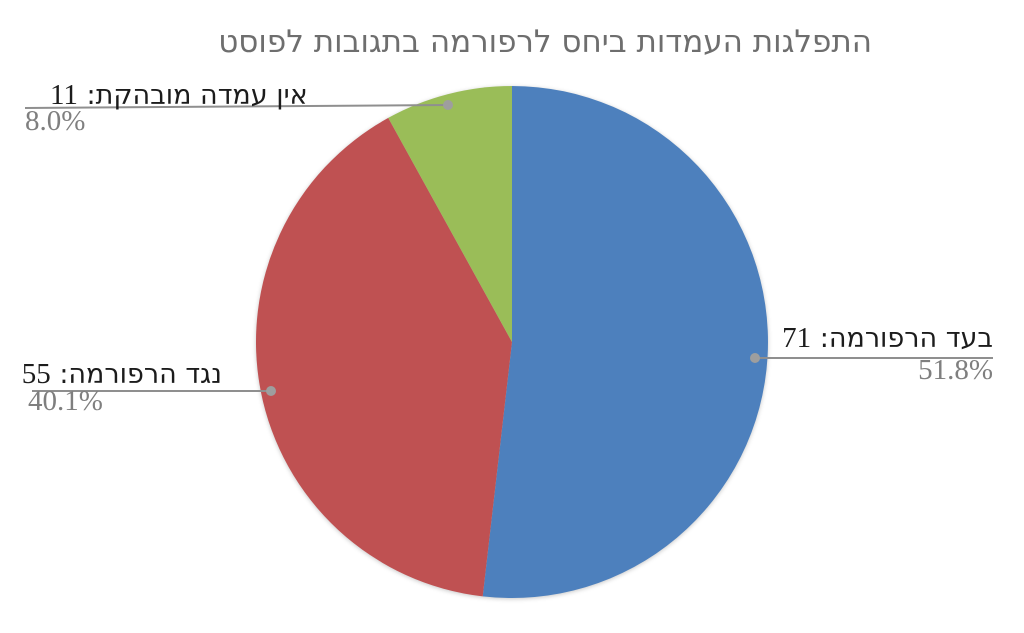 The image size is (1024, 633). What do you see at coordinates (955, 370) in the screenshot?
I see `callout-percent-pro-reform: 51.8%` at bounding box center [955, 370].